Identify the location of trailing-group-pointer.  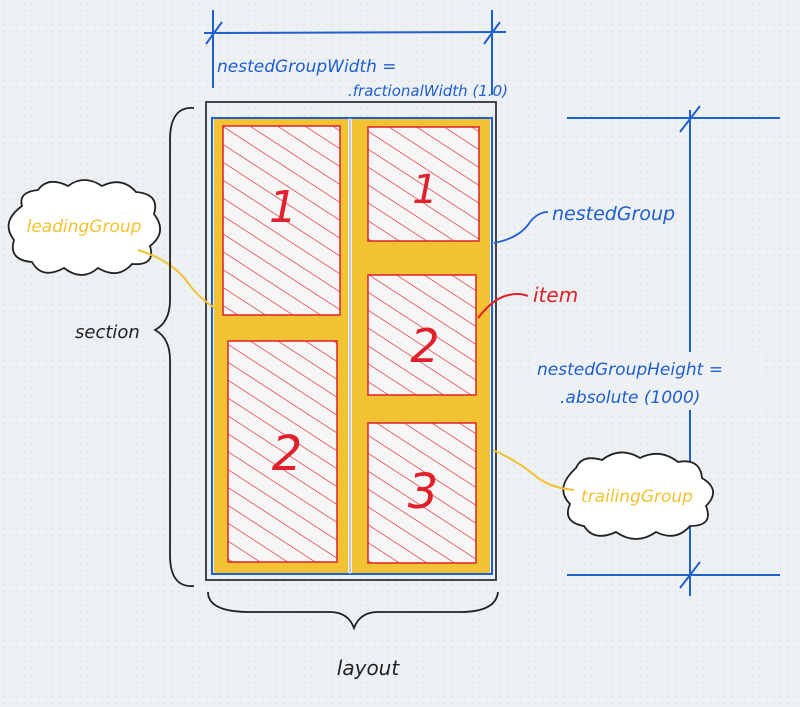
(533, 470).